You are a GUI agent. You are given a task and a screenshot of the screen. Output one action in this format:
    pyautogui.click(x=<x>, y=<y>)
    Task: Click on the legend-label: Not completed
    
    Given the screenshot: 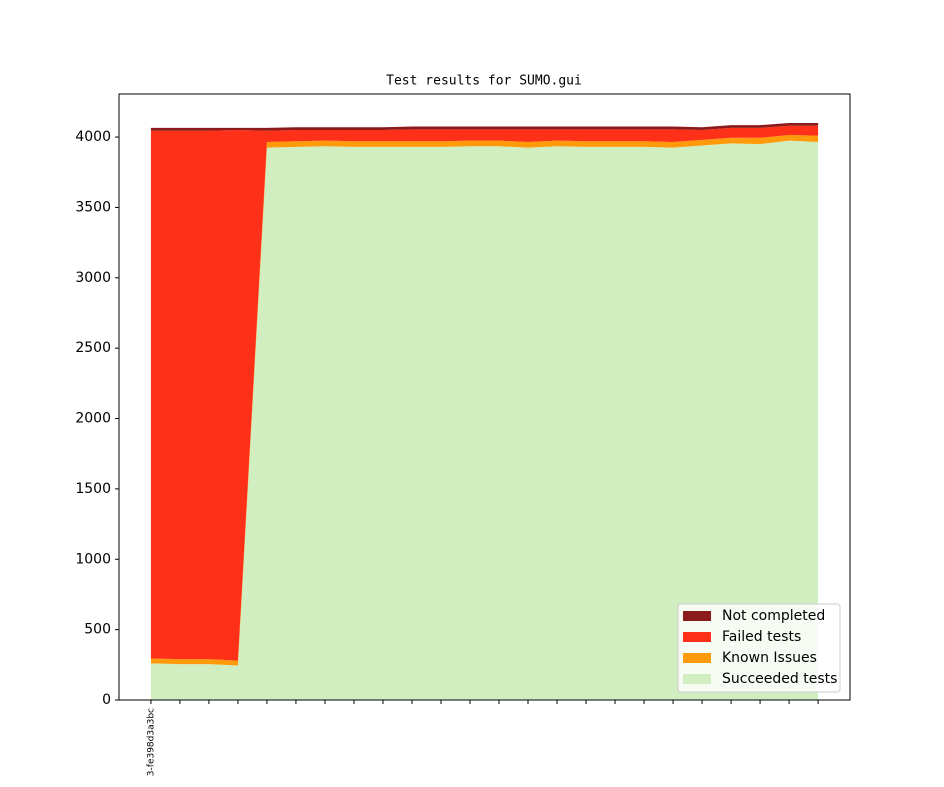 What is the action you would take?
    pyautogui.click(x=773, y=616)
    